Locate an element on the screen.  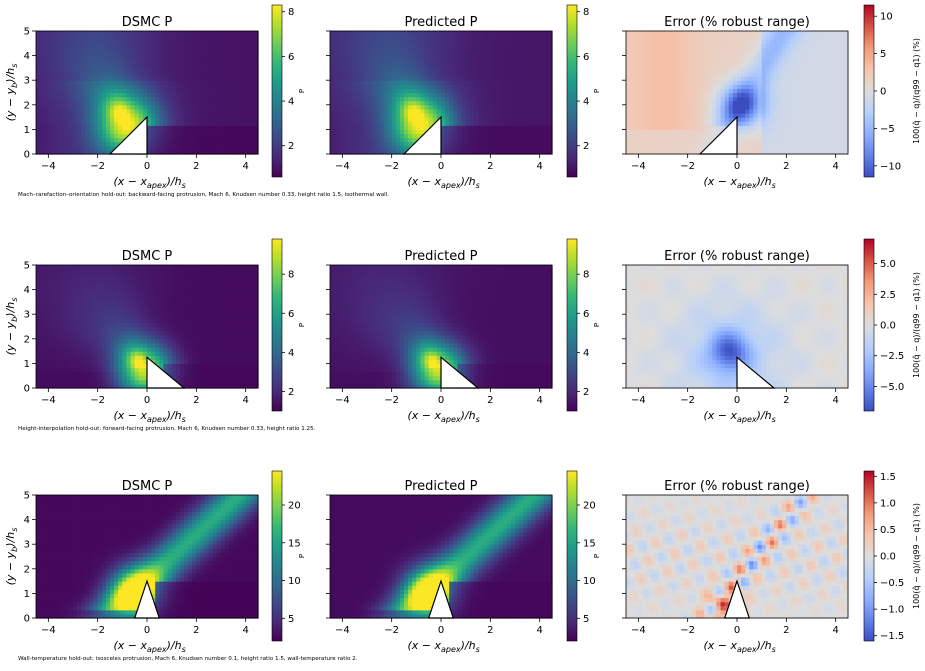
colorbar-tick-label: 20 is located at coordinates (294, 506).